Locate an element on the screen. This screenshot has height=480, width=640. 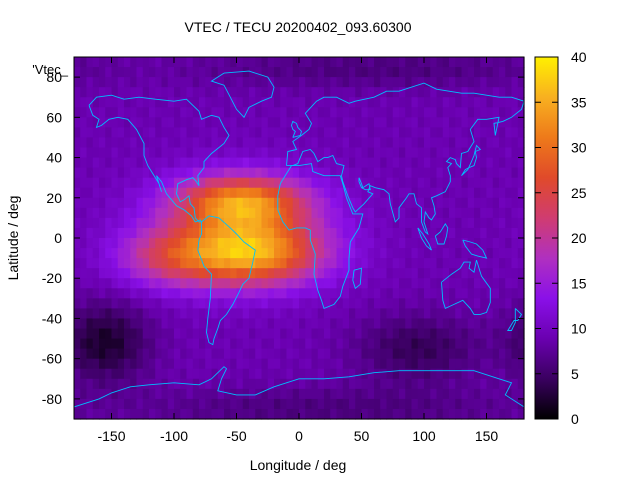
x-tick-label: -50 is located at coordinates (236, 436).